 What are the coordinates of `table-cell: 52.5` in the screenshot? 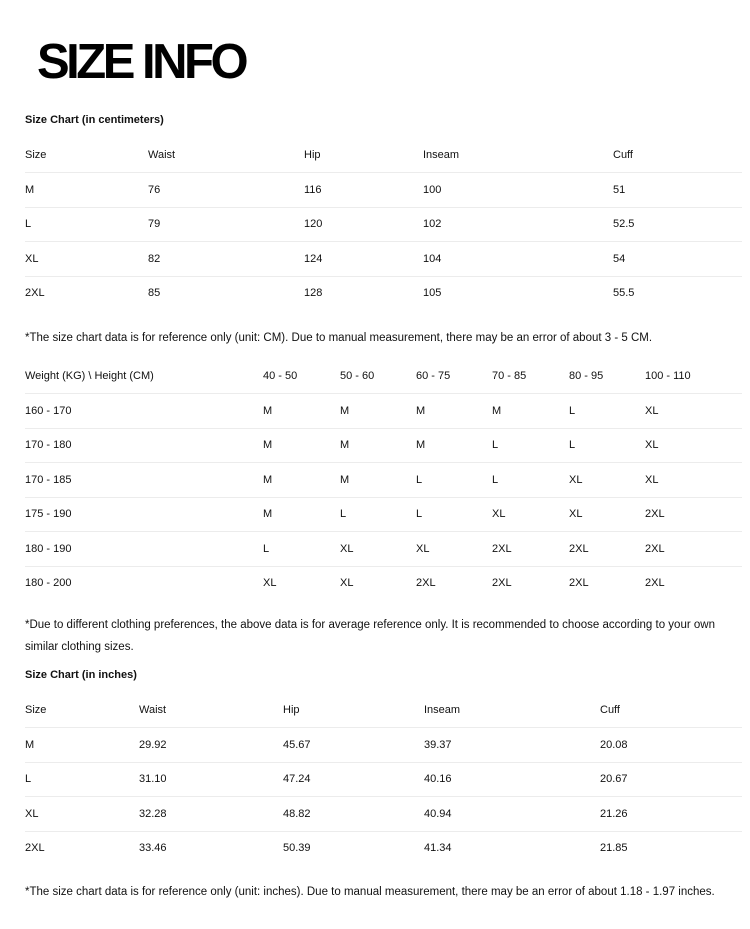 It's located at (677, 224).